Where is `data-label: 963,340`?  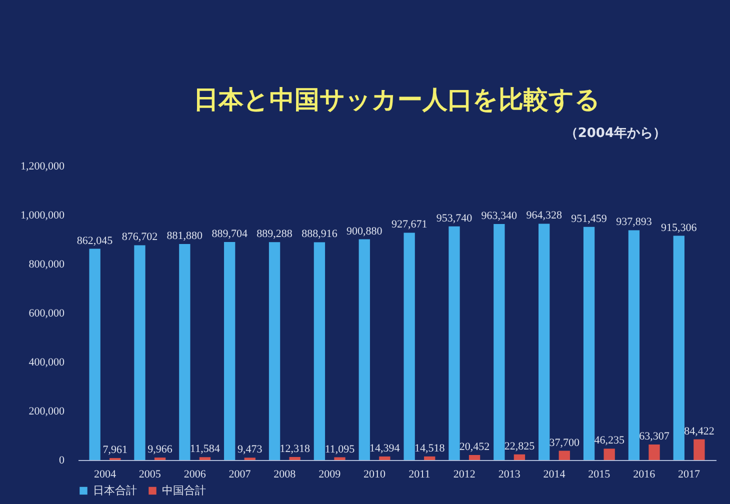 data-label: 963,340 is located at coordinates (499, 216).